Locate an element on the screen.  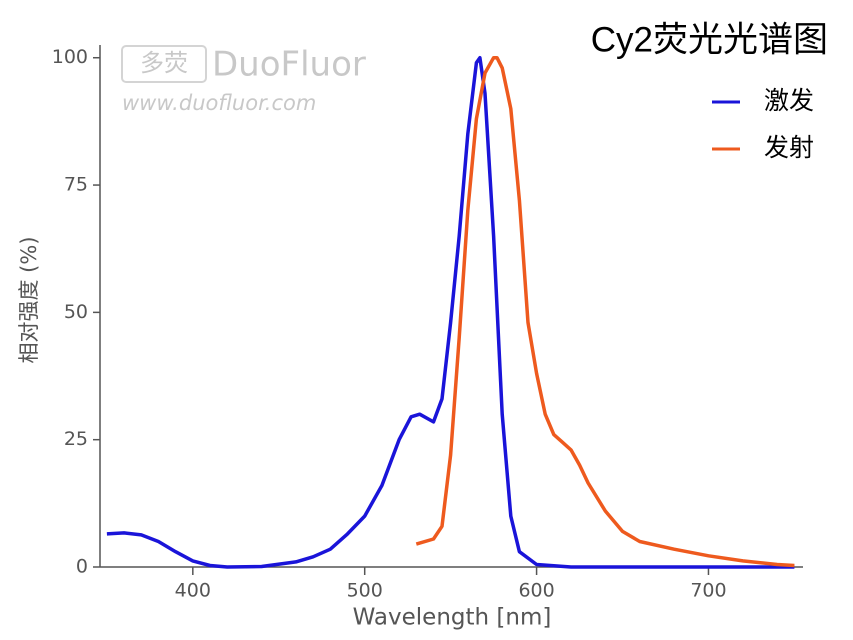
x-axis-label: Wavelength [nm] is located at coordinates (452, 618).